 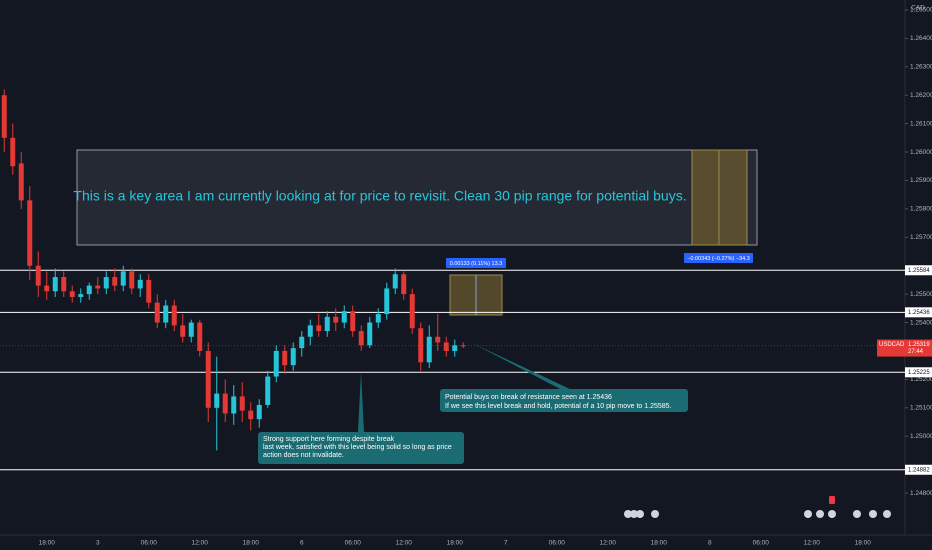 What do you see at coordinates (921, 379) in the screenshot?
I see `y-tick-label: 1.25200` at bounding box center [921, 379].